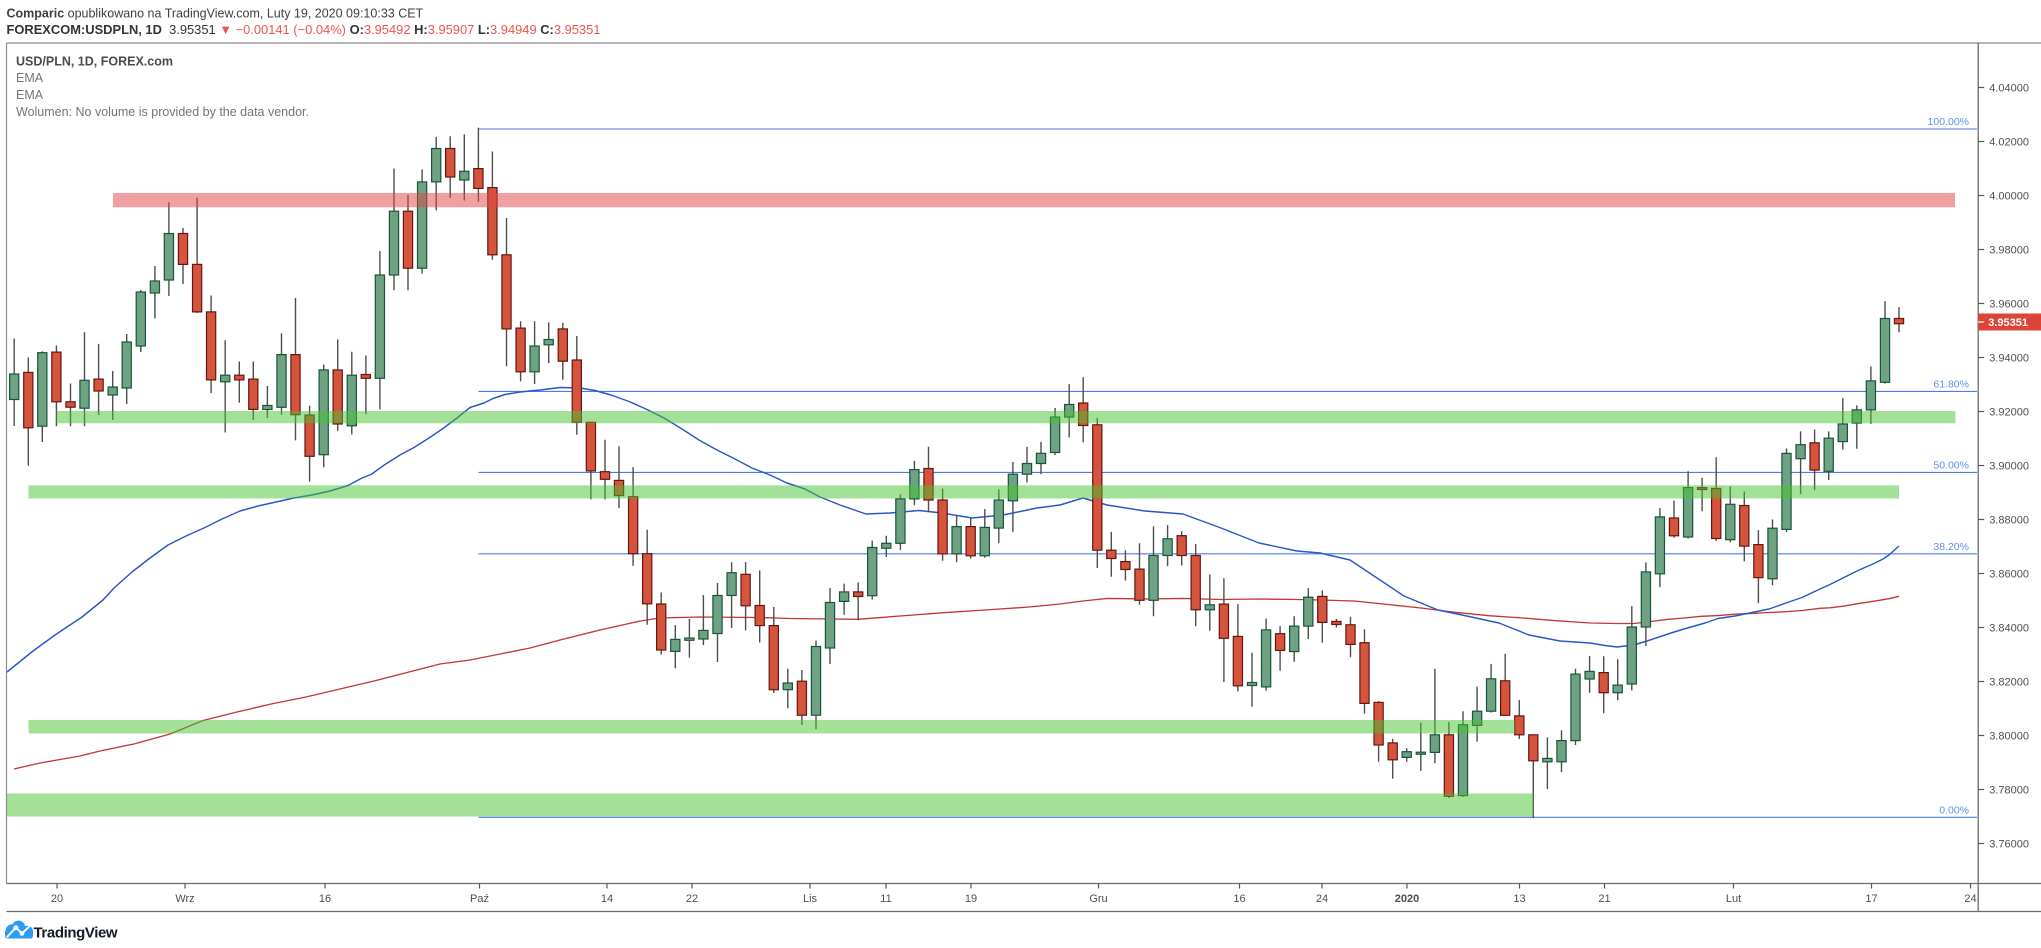 This screenshot has width=2041, height=948. I want to click on svg-text: 100.00%, so click(1948, 122).